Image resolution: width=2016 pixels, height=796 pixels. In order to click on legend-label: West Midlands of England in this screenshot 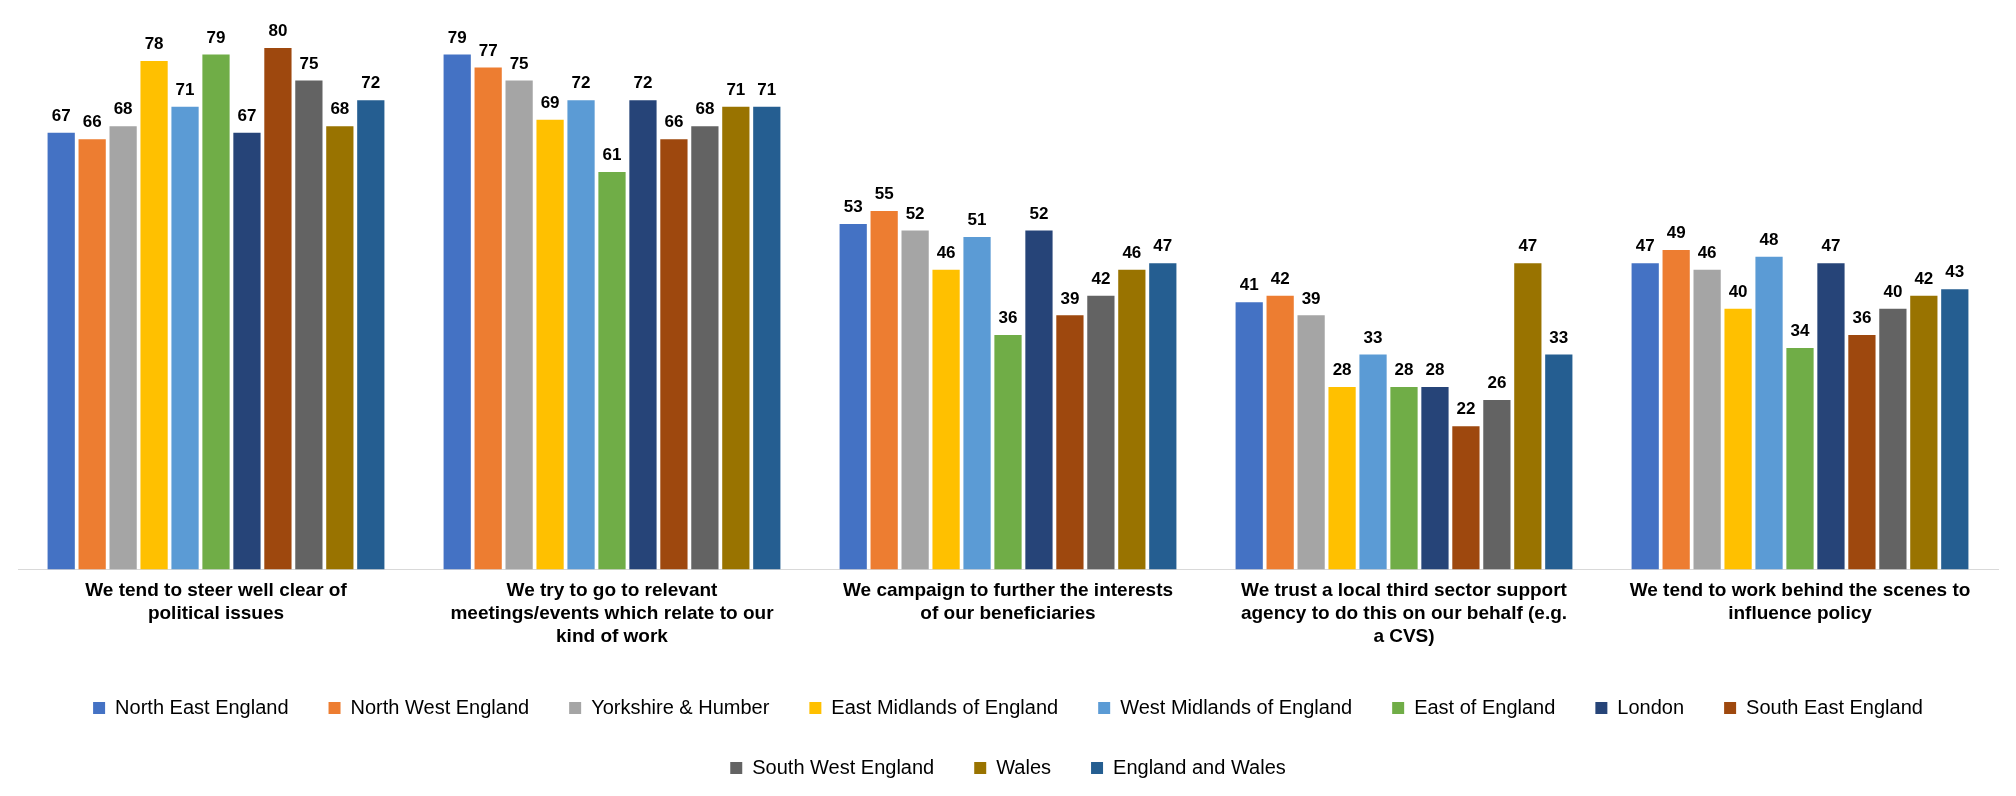, I will do `click(1236, 706)`.